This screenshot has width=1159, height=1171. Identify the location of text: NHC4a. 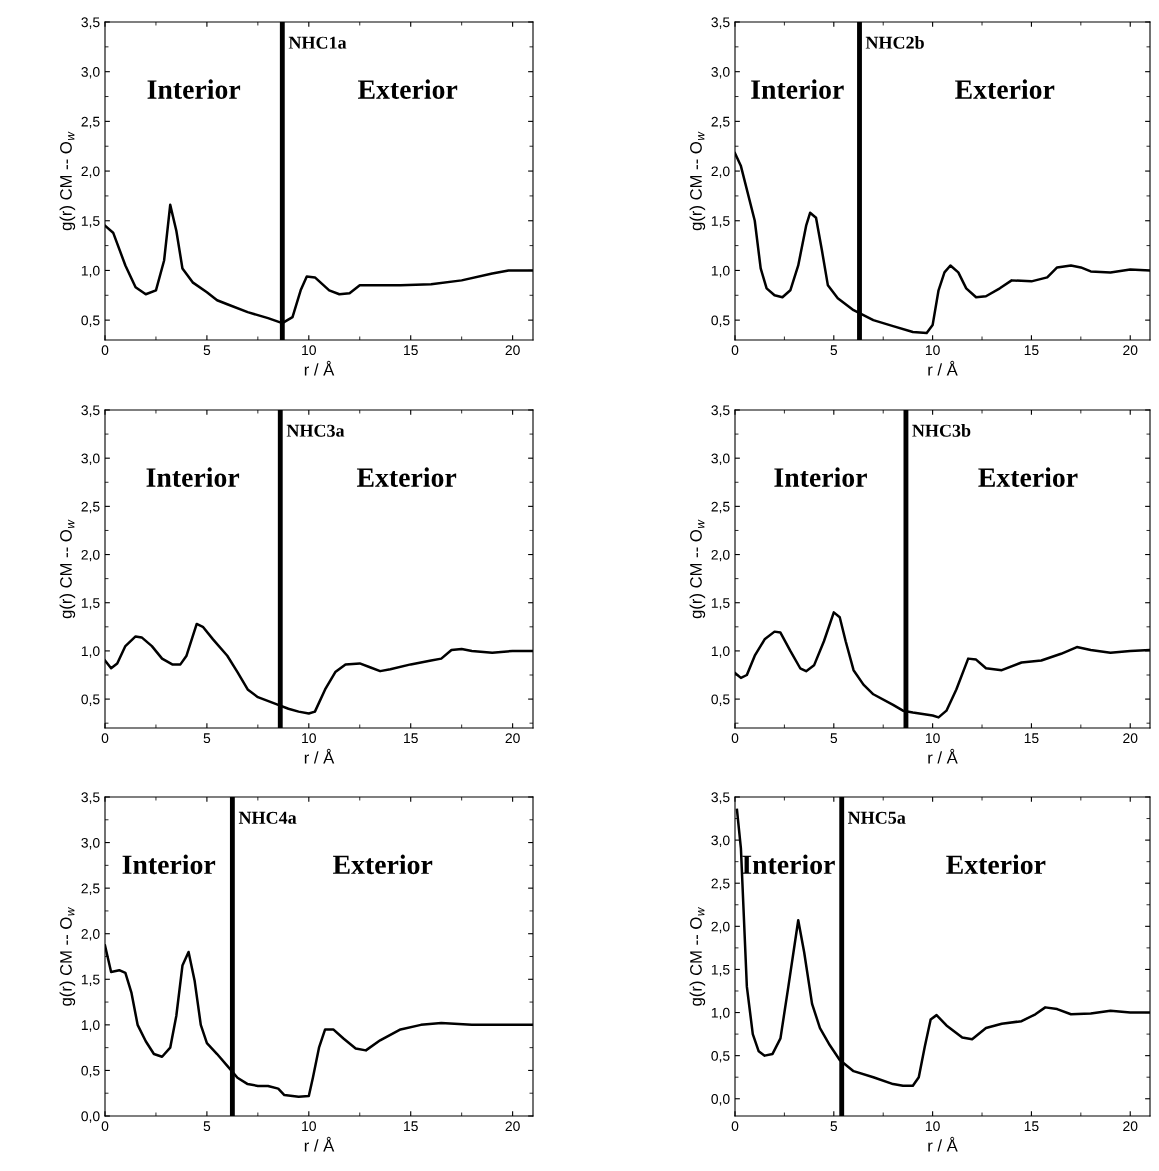
(267, 817).